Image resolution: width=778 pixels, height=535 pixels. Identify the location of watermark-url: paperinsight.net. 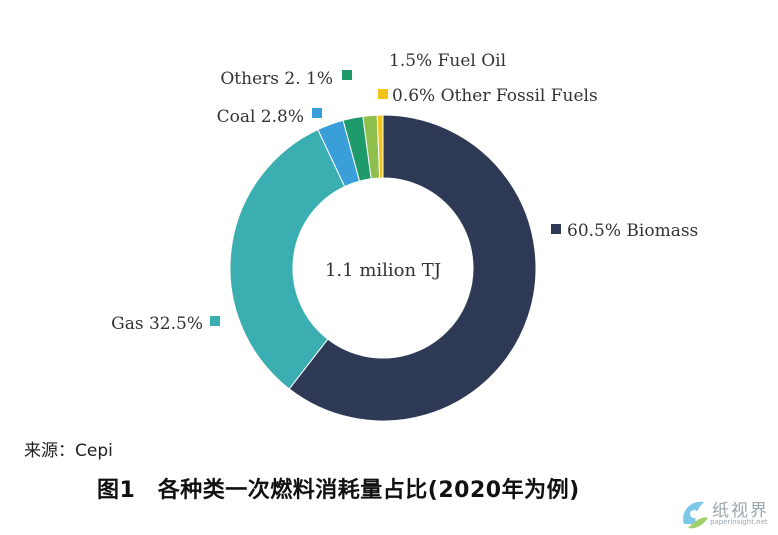
(739, 522).